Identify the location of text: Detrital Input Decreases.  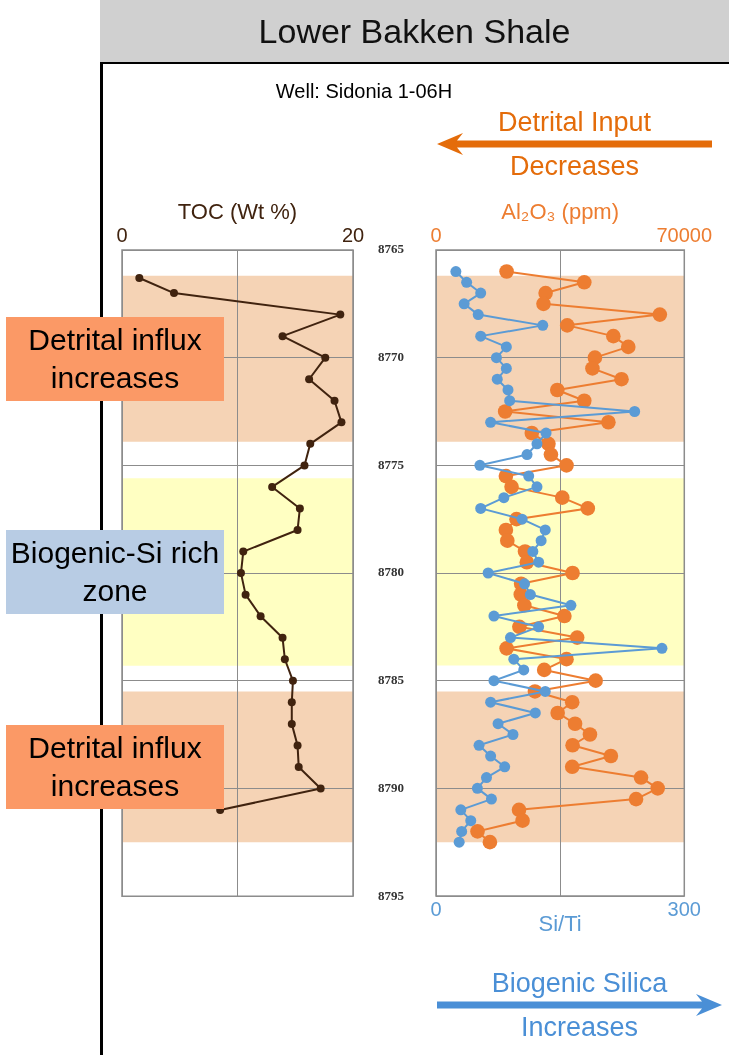
(574, 144).